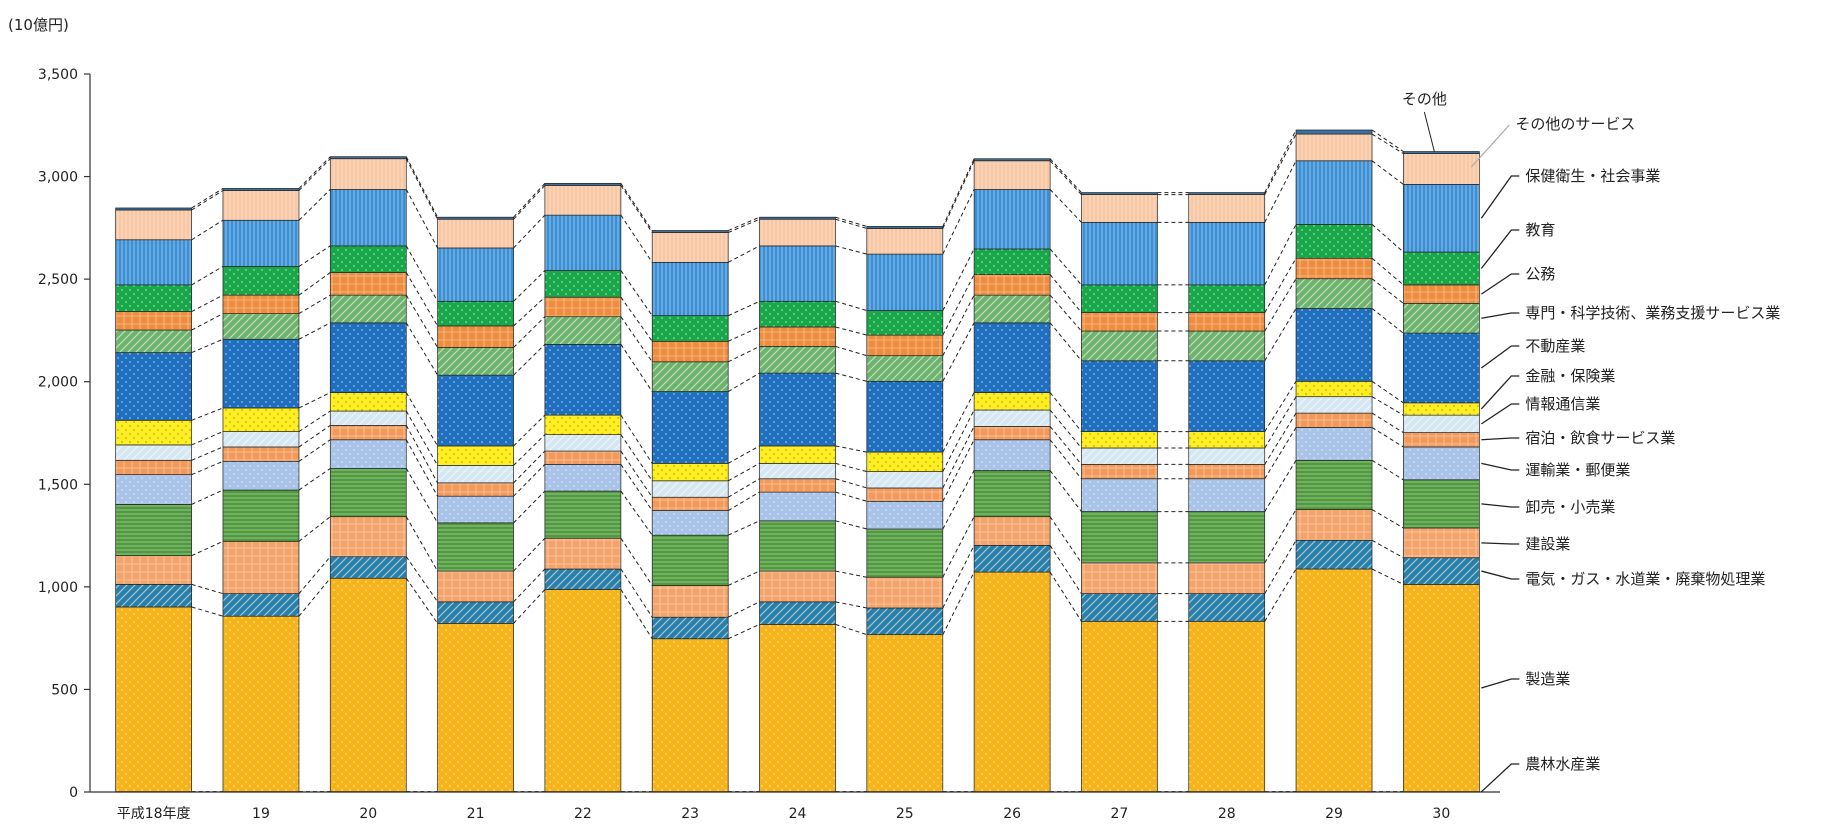  I want to click on x-tick-label: 26, so click(1012, 814).